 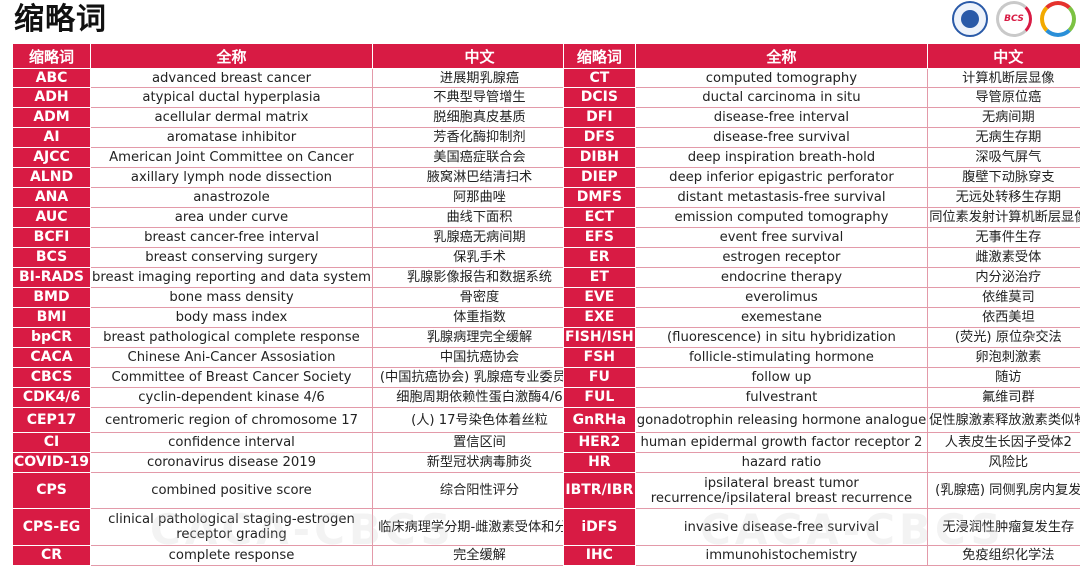 What do you see at coordinates (599, 137) in the screenshot?
I see `abbreviation-cell: DFS` at bounding box center [599, 137].